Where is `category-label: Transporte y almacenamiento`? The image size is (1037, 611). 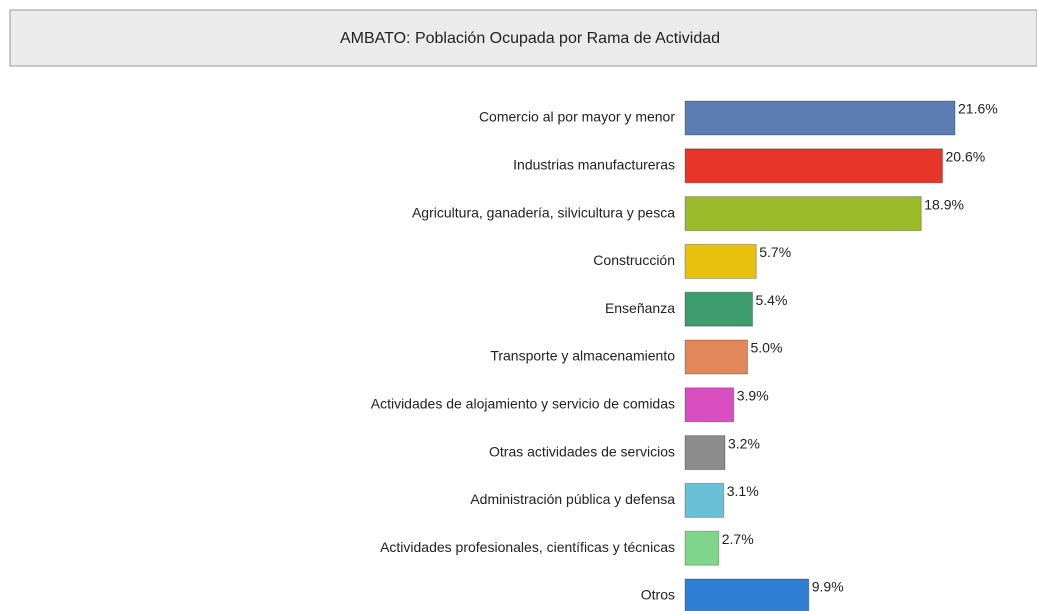 category-label: Transporte y almacenamiento is located at coordinates (582, 356).